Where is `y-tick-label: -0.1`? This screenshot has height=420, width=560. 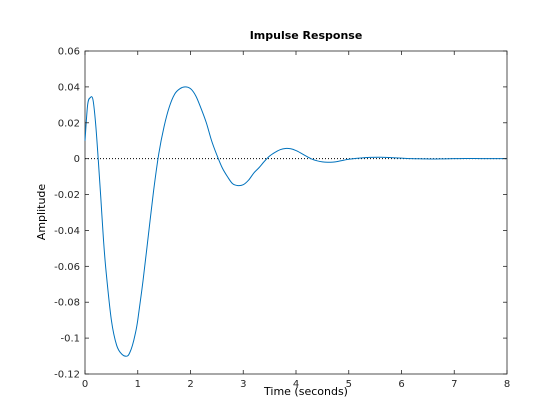
y-tick-label: -0.1 is located at coordinates (70, 339).